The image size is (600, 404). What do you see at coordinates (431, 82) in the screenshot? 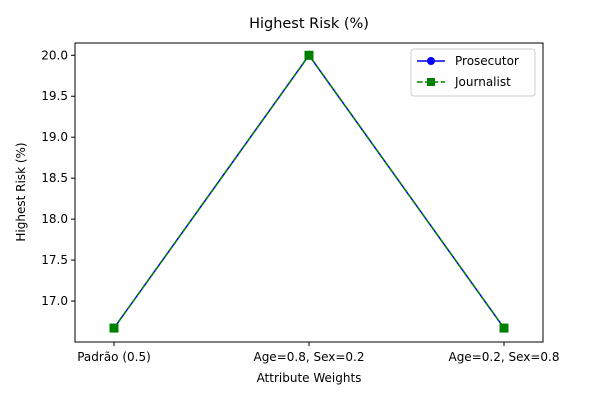
I see `legend-marker-journalist` at bounding box center [431, 82].